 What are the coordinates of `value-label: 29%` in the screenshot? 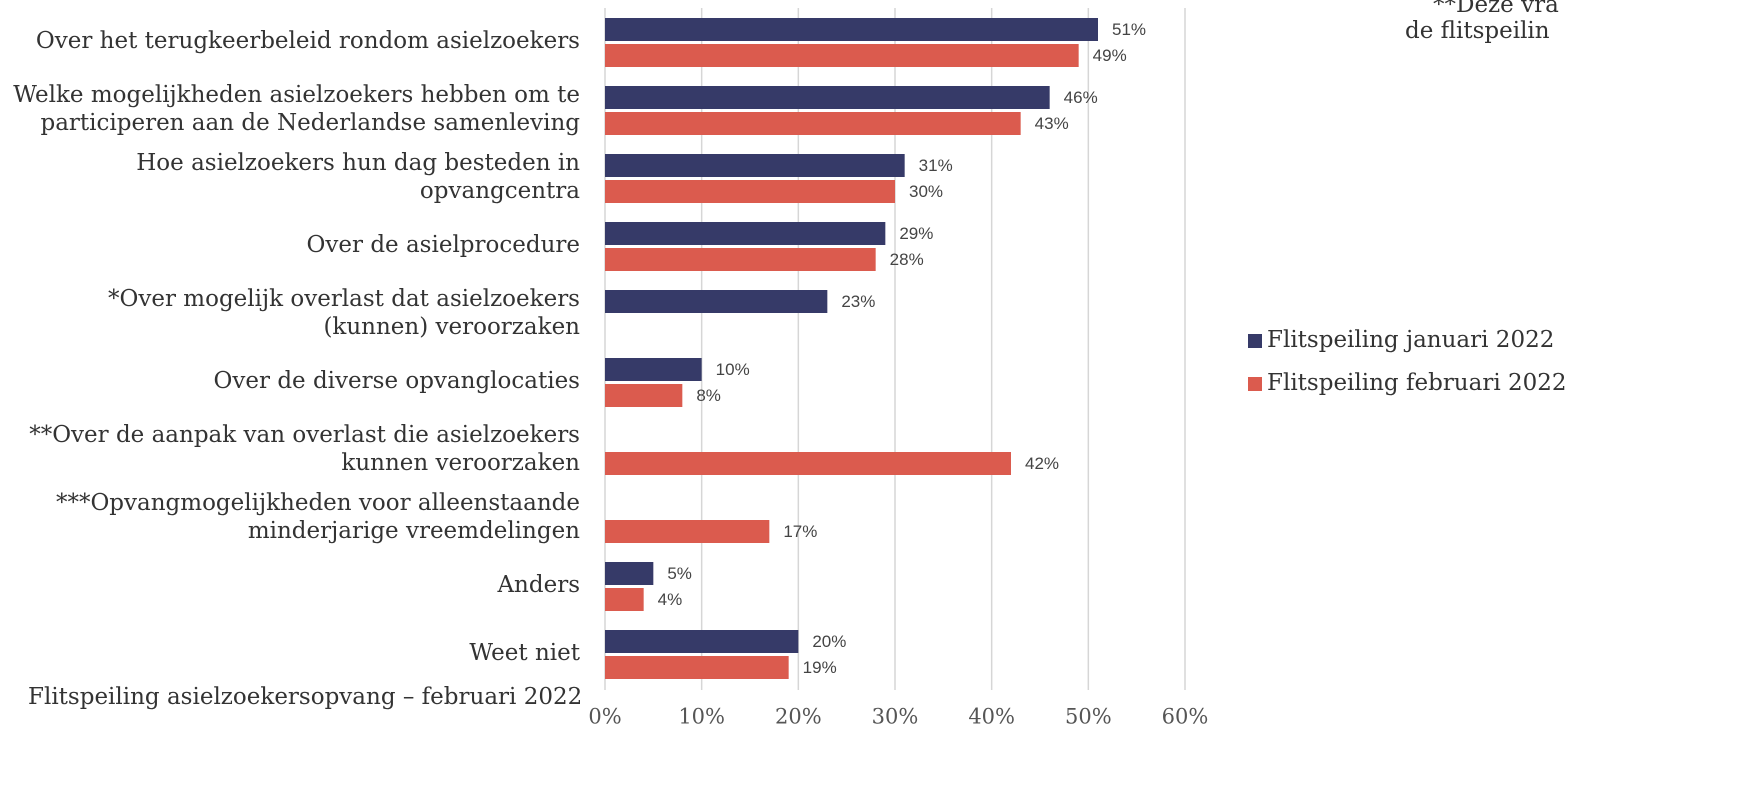 It's located at (916, 233).